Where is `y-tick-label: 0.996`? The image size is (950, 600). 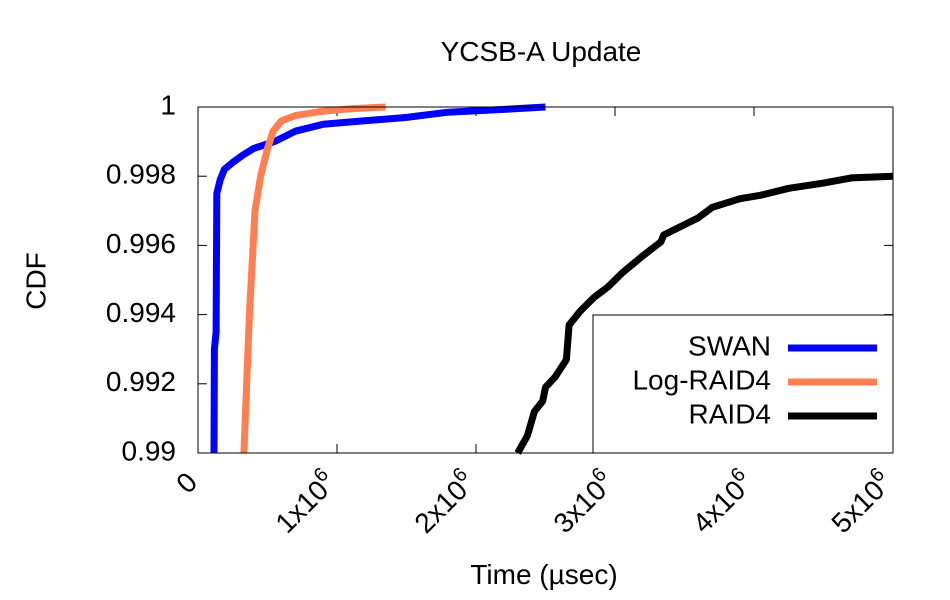 y-tick-label: 0.996 is located at coordinates (141, 243).